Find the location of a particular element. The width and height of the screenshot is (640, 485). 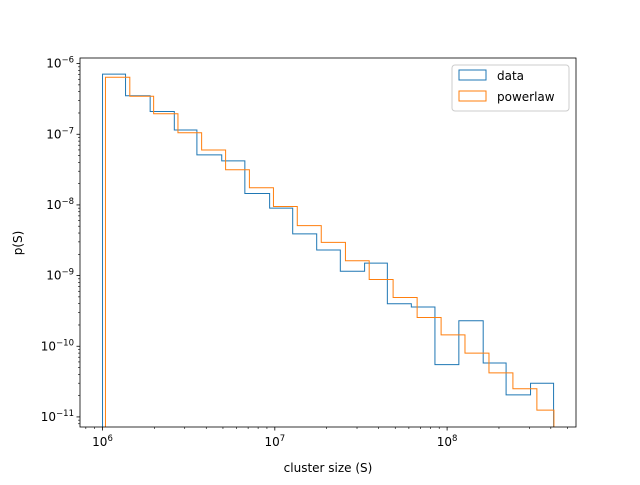

legend-swatch-data is located at coordinates (472, 75).